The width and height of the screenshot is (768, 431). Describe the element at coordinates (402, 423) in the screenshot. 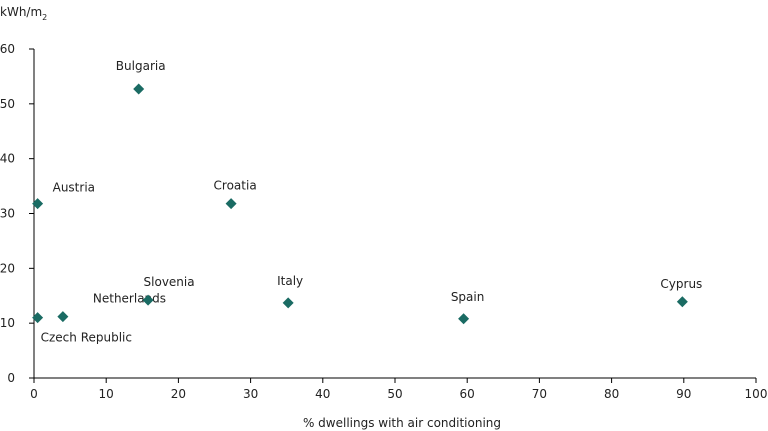

I see `x-axis-title: % dwellings with air conditioning` at that location.